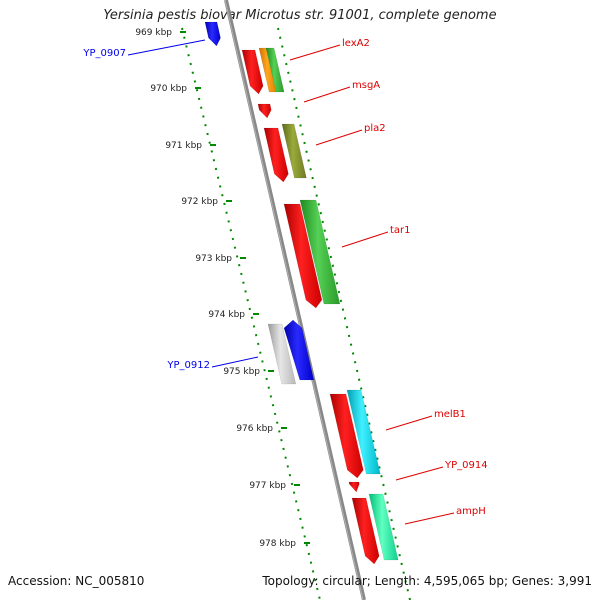 This screenshot has height=600, width=600. Describe the element at coordinates (356, 43) in the screenshot. I see `gene-label-lexa2: lexA2` at that location.